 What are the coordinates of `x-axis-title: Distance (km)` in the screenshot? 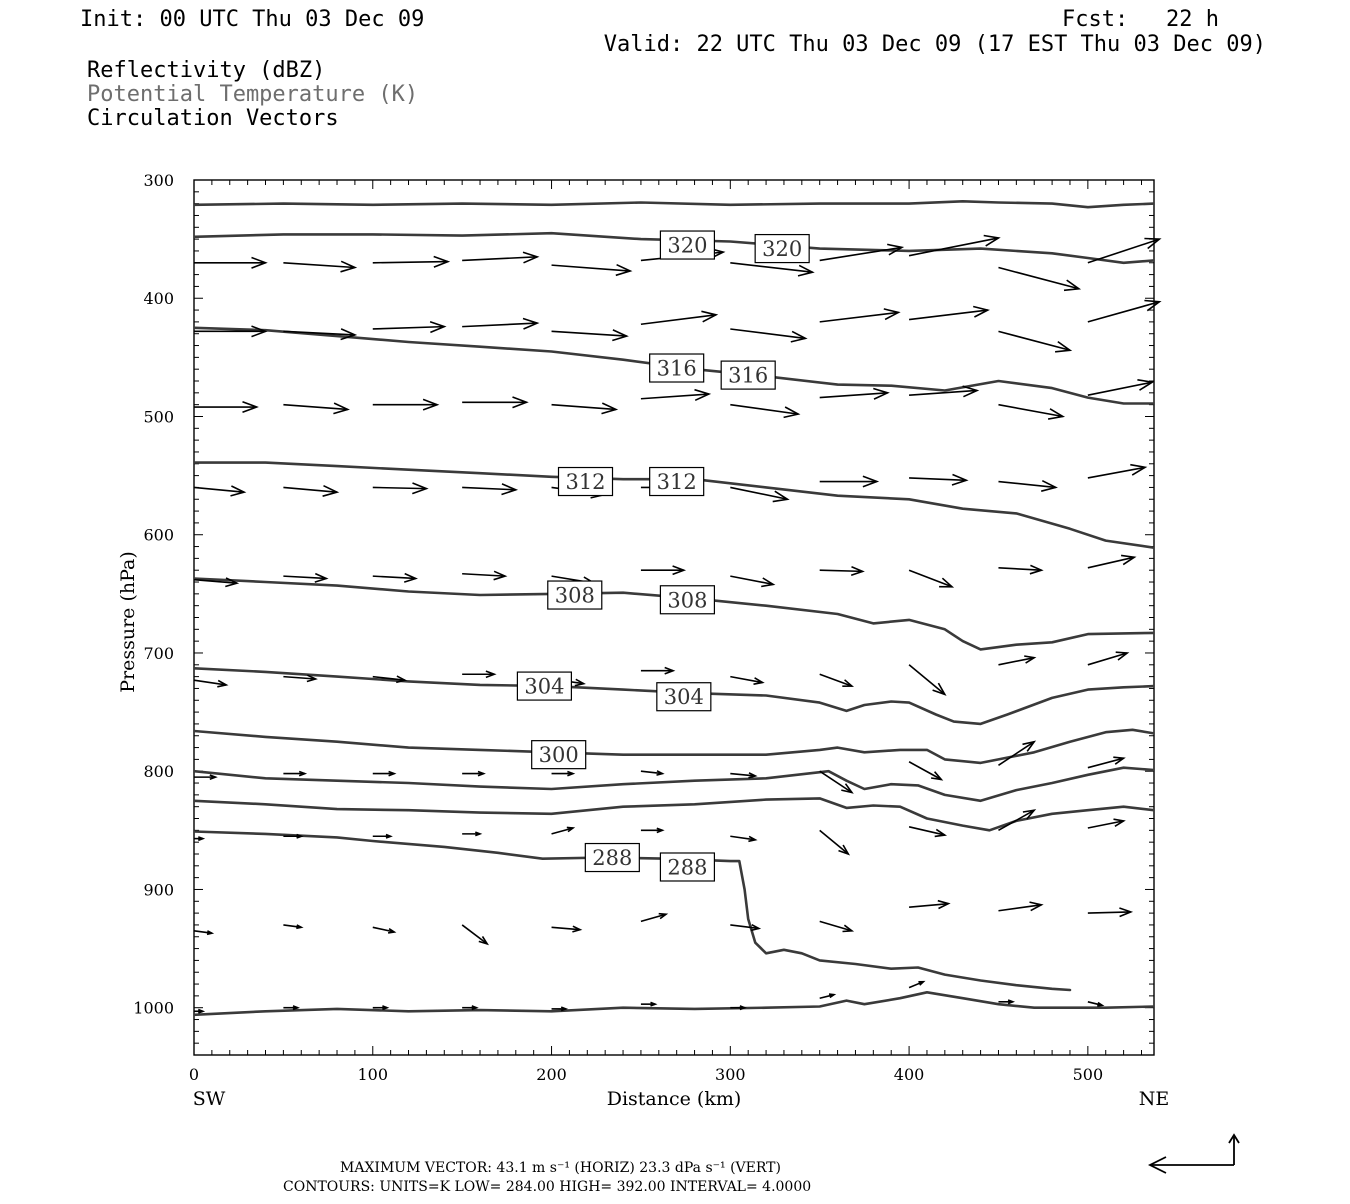 It's located at (674, 1099).